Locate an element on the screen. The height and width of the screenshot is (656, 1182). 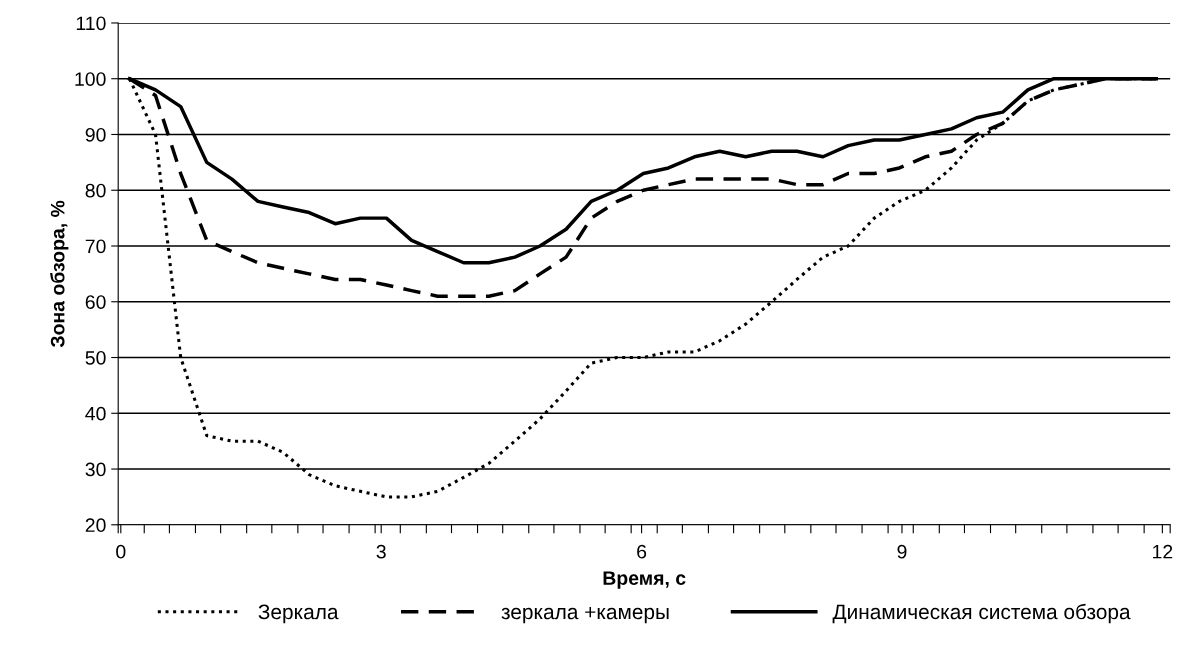
y-tick-label: 60 is located at coordinates (95, 302).